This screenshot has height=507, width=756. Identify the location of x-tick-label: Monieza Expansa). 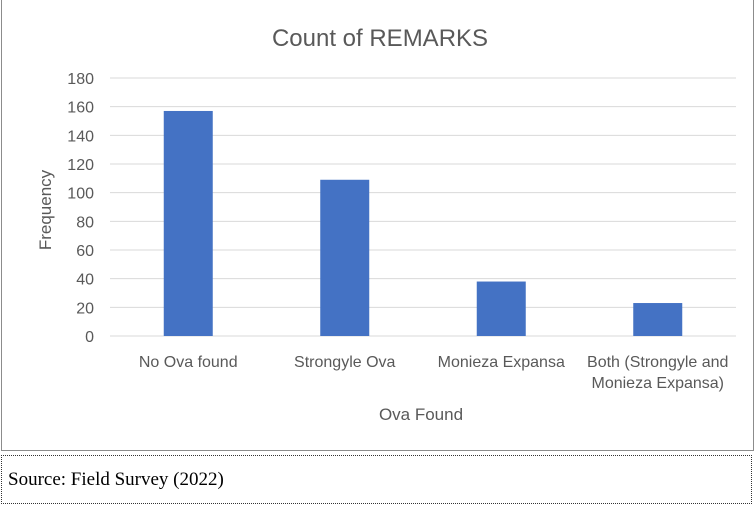
(657, 383).